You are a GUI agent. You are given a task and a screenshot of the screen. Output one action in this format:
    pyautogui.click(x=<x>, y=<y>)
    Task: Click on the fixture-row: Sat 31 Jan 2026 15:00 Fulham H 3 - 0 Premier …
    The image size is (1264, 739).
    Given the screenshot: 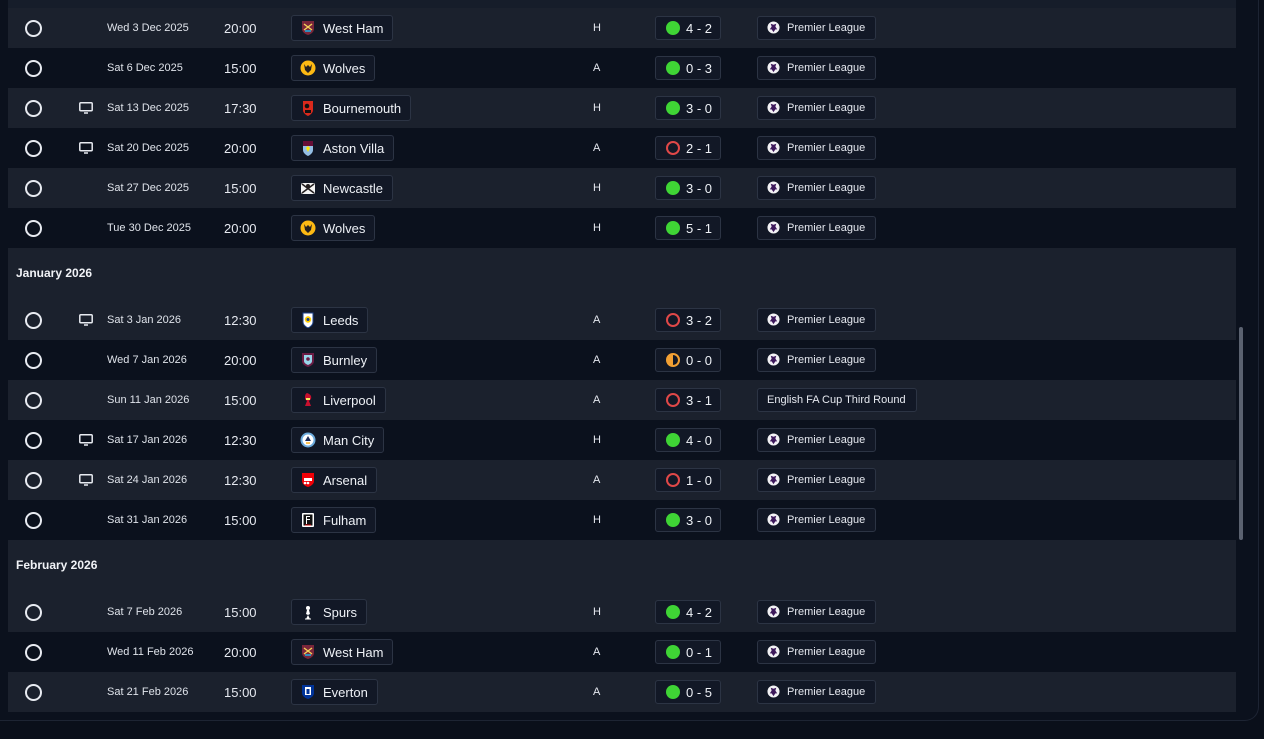 What is the action you would take?
    pyautogui.click(x=622, y=520)
    